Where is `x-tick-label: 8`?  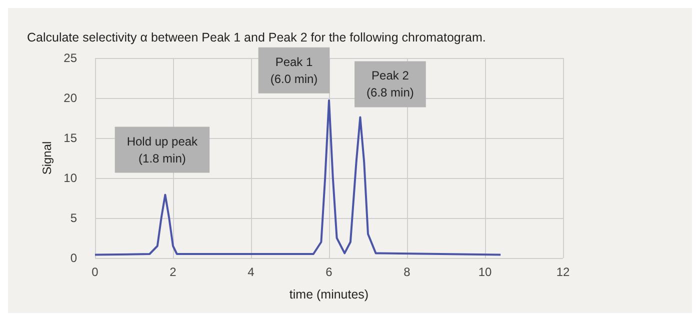 x-tick-label: 8 is located at coordinates (407, 272).